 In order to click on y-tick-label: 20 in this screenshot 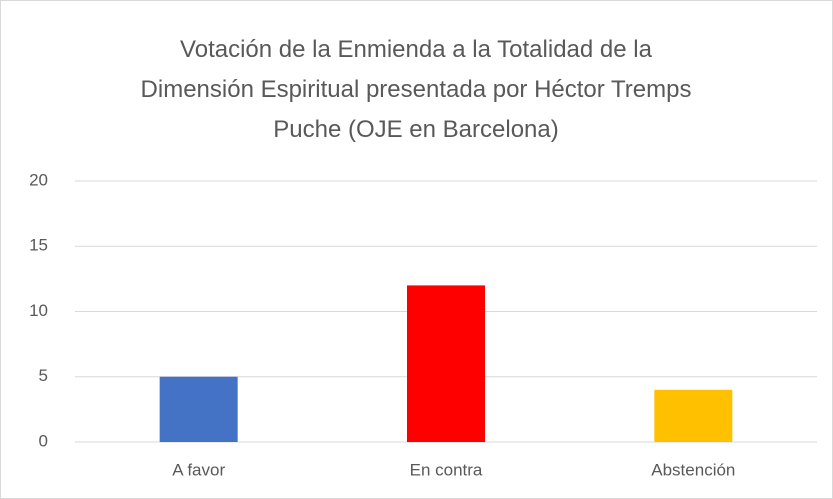, I will do `click(38, 179)`.